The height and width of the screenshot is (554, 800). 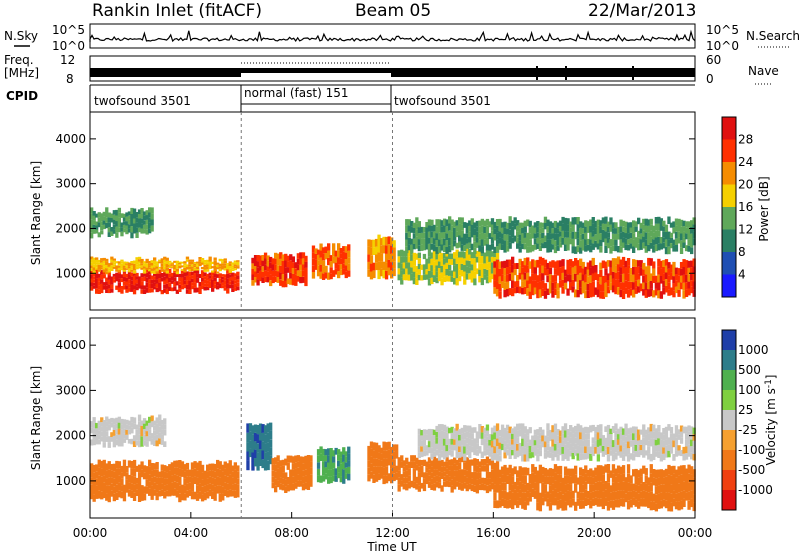 What do you see at coordinates (70, 184) in the screenshot?
I see `y-tick-label: 3000` at bounding box center [70, 184].